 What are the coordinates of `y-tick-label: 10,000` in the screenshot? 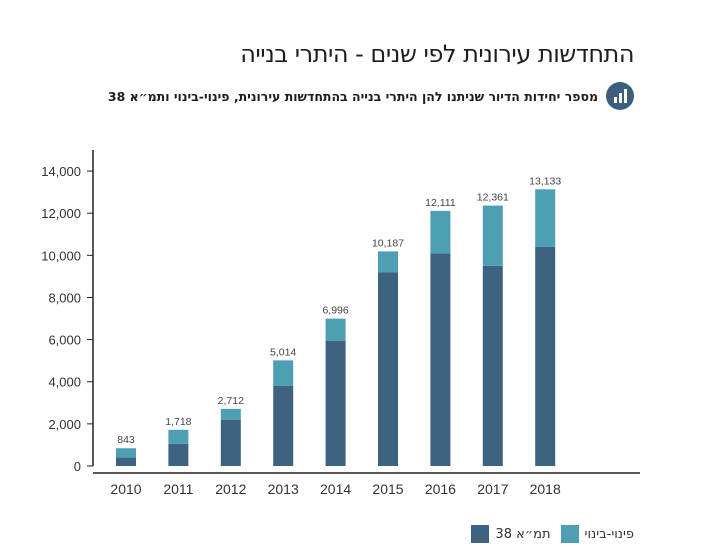 It's located at (61, 255).